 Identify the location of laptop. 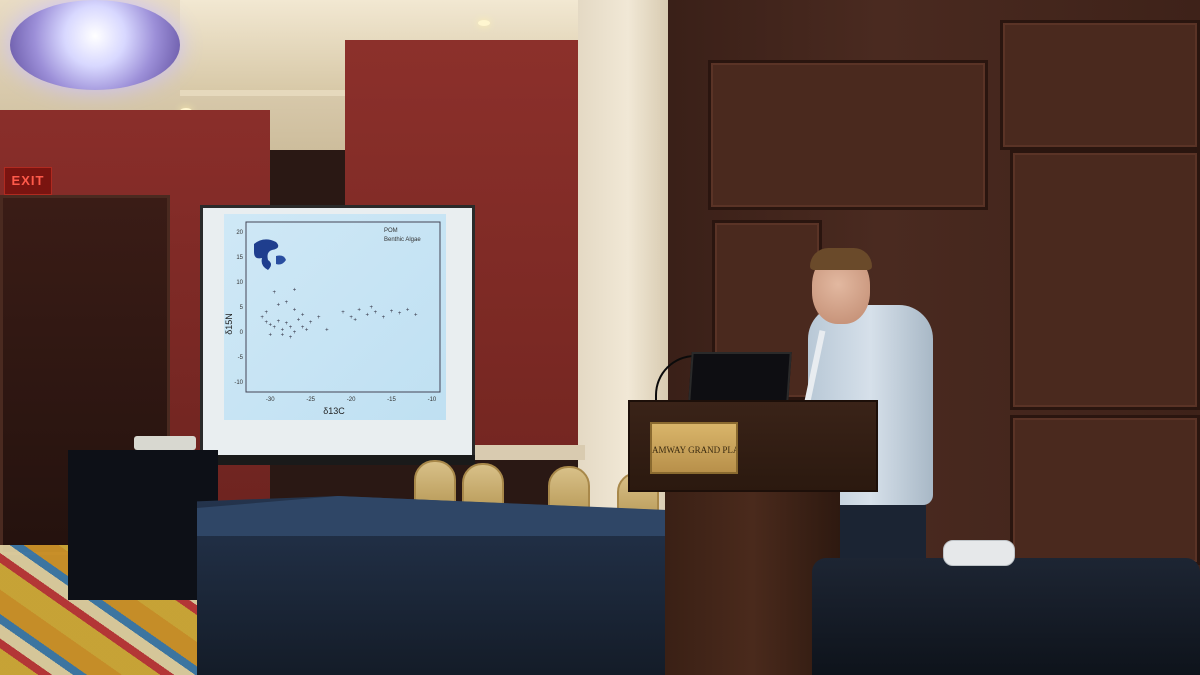
(740, 377).